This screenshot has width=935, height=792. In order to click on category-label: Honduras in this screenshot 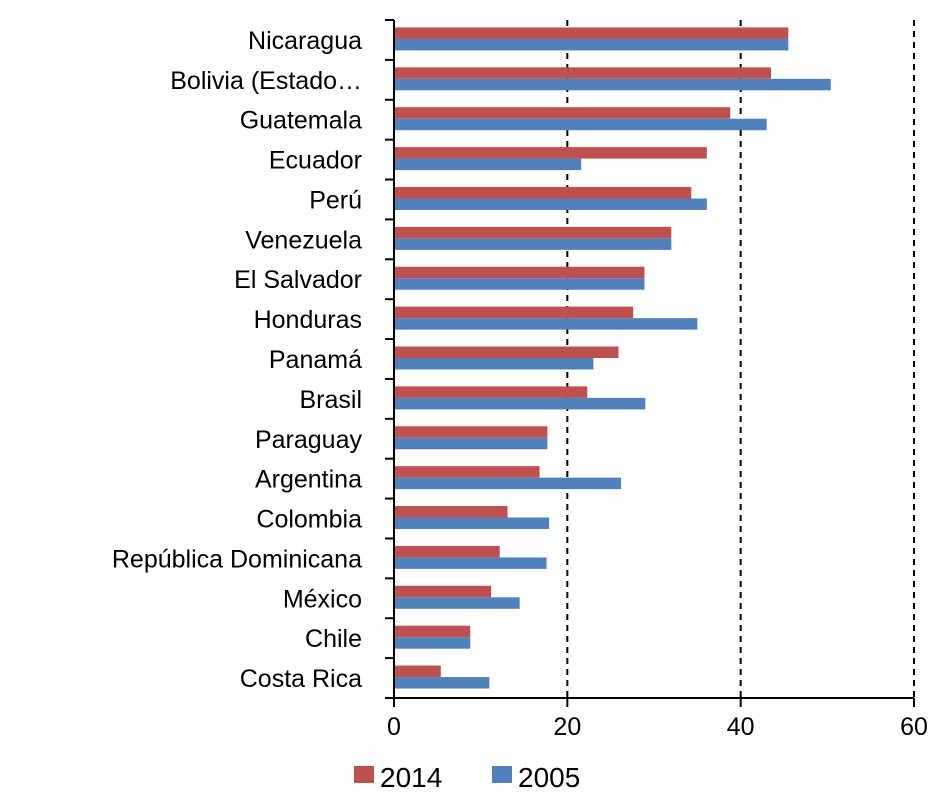, I will do `click(308, 320)`.